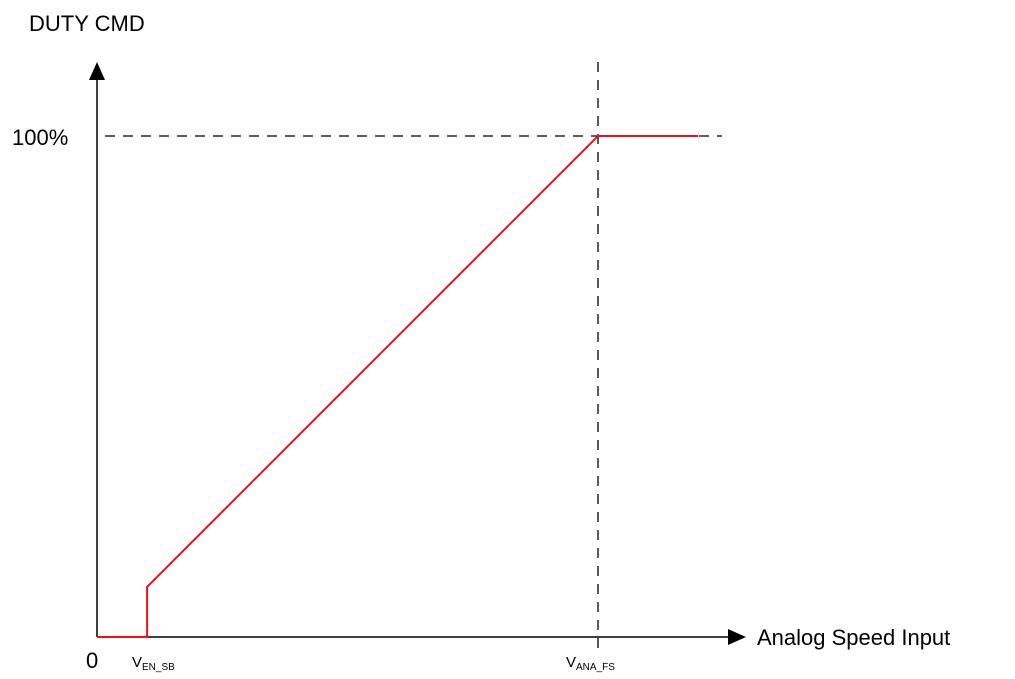  What do you see at coordinates (853, 637) in the screenshot?
I see `x-axis-label: Analog Speed Input` at bounding box center [853, 637].